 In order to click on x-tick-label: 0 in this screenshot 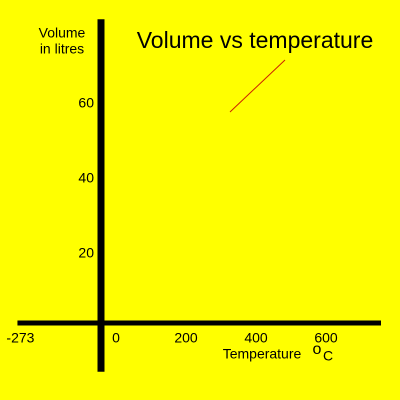, I will do `click(116, 338)`.